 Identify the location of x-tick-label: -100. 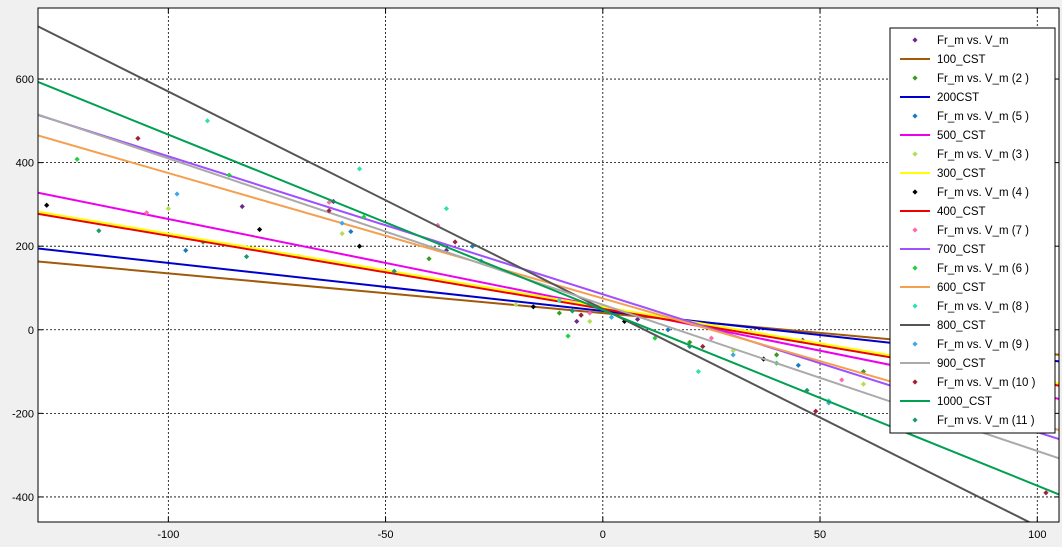
(168, 535).